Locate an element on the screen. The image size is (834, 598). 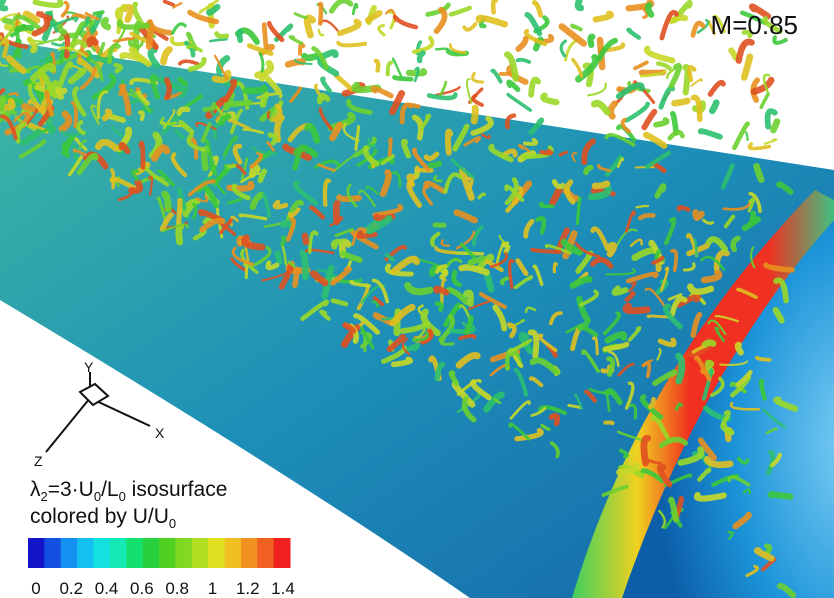
triad-x-axis is located at coordinates (120, 412).